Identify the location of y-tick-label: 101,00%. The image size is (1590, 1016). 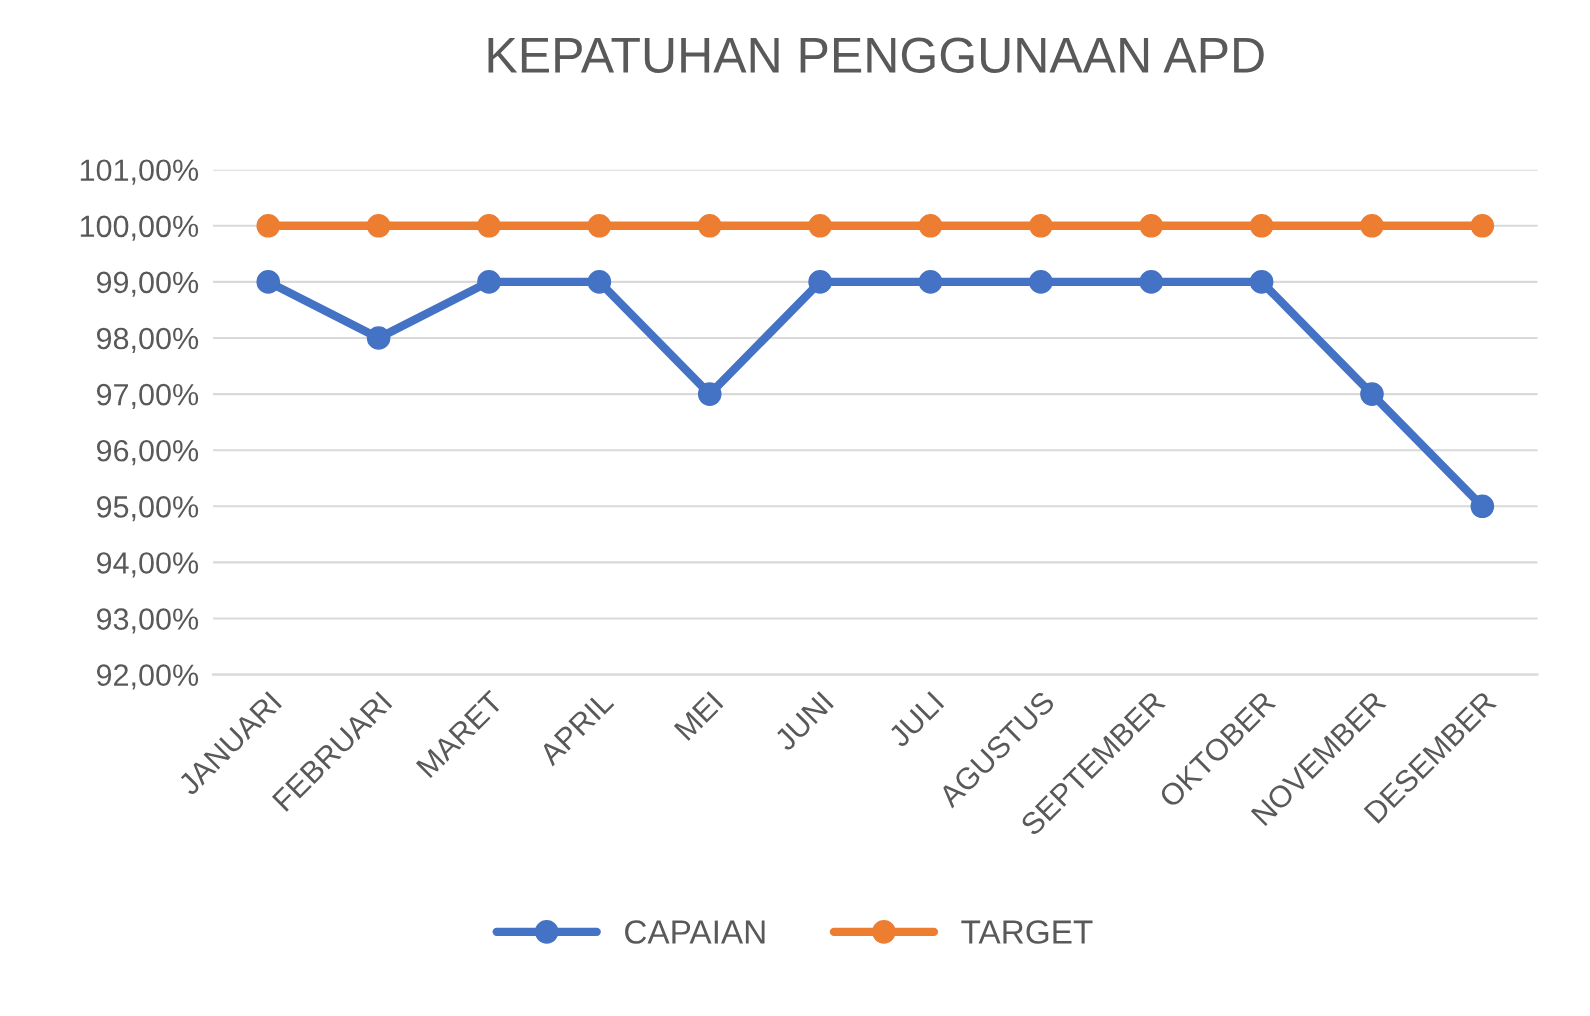
(139, 172).